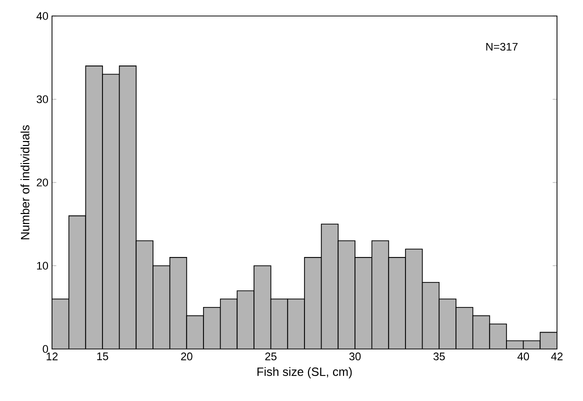 The width and height of the screenshot is (583, 401). What do you see at coordinates (355, 356) in the screenshot?
I see `x-tick-label: 30` at bounding box center [355, 356].